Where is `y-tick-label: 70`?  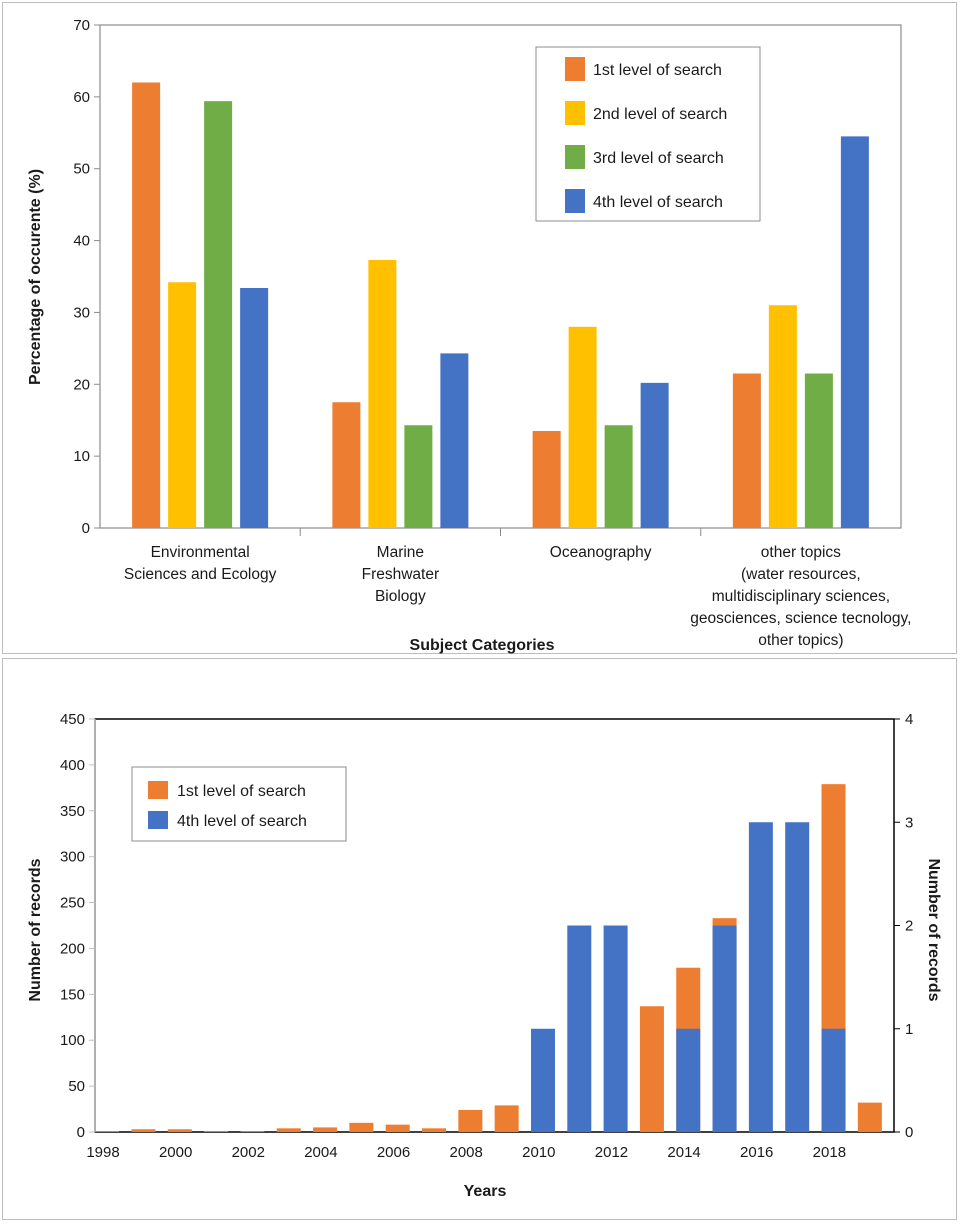
y-tick-label: 70 is located at coordinates (81, 25).